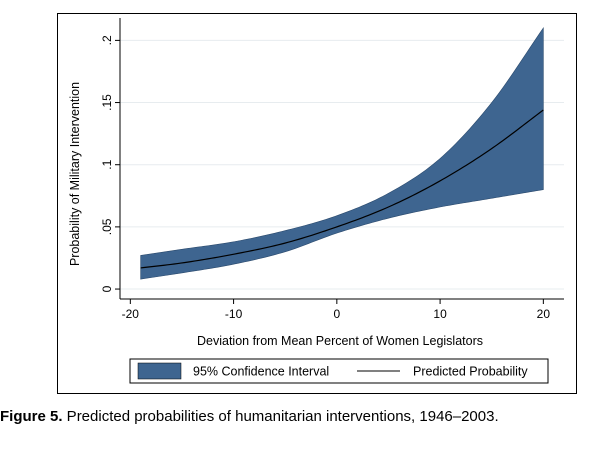  What do you see at coordinates (261, 372) in the screenshot?
I see `legend-label-confidence-interval: 95% Confidence Interval` at bounding box center [261, 372].